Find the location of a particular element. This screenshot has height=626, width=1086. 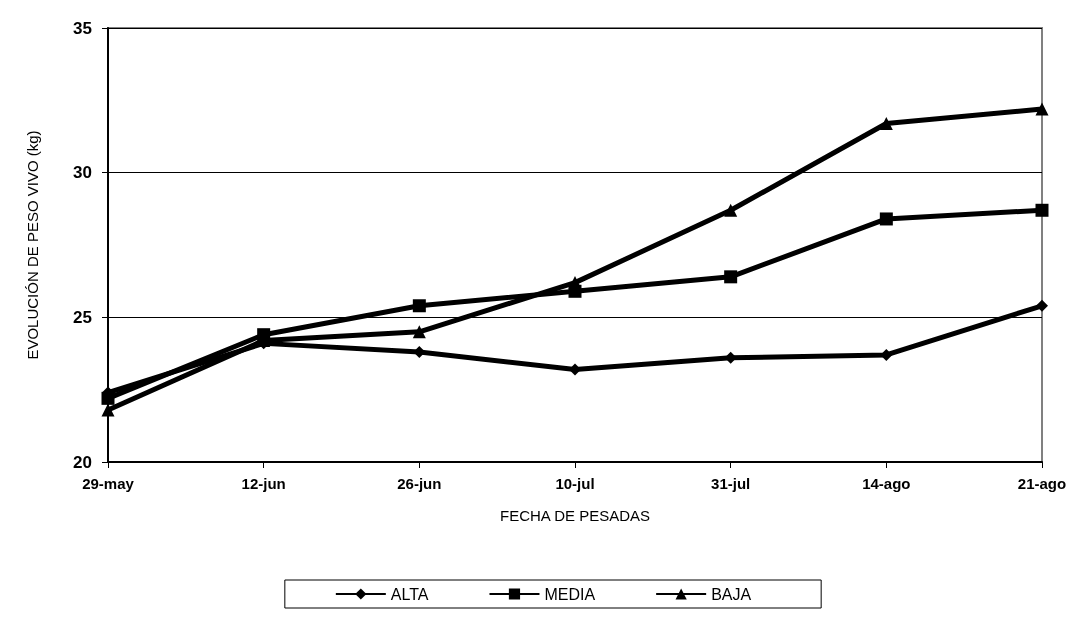

legend-label: MEDIA is located at coordinates (570, 594).